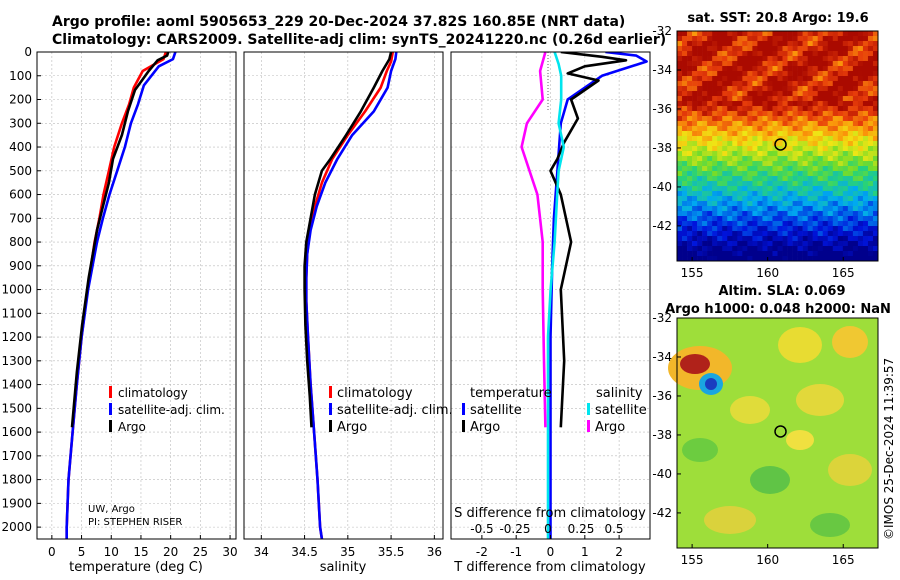  Describe the element at coordinates (588, 409) in the screenshot. I see `diff-legend-swatch-s-satellite` at that location.